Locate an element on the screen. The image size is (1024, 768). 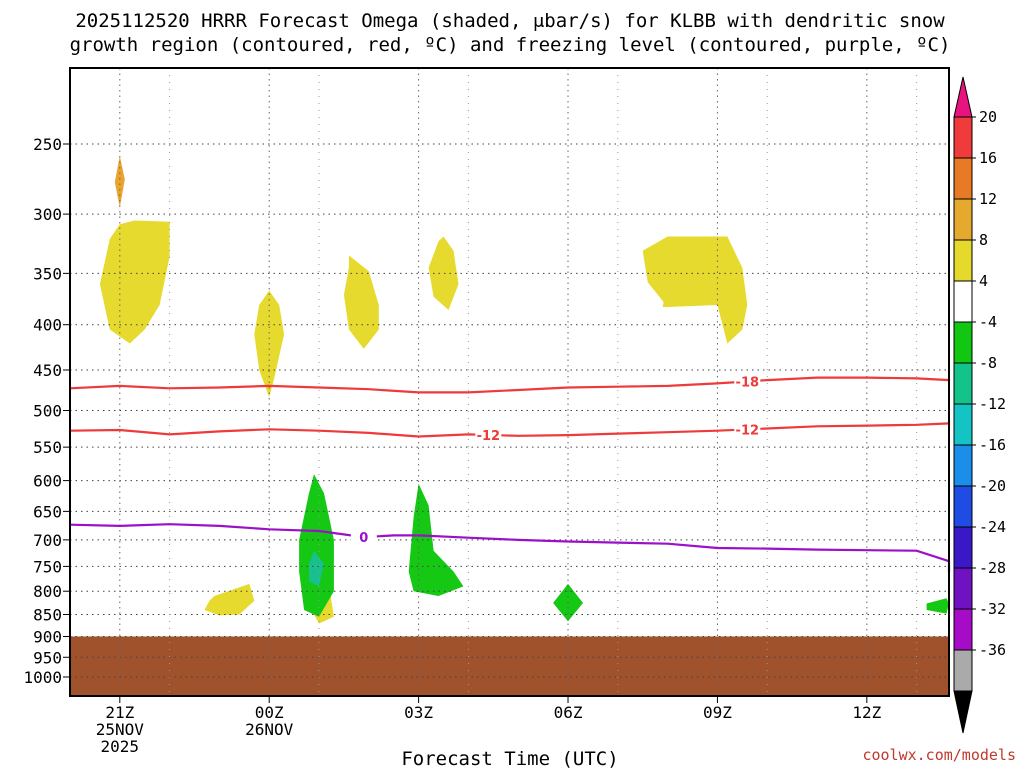
dgz-contour-minus18-label-bg is located at coordinates (747, 381).